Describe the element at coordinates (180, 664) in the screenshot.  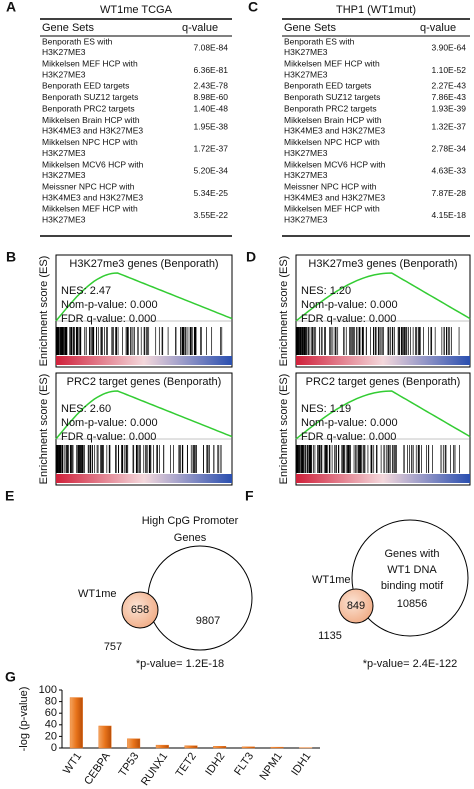
I see `p-value: *p-value= 1.2E-18` at that location.